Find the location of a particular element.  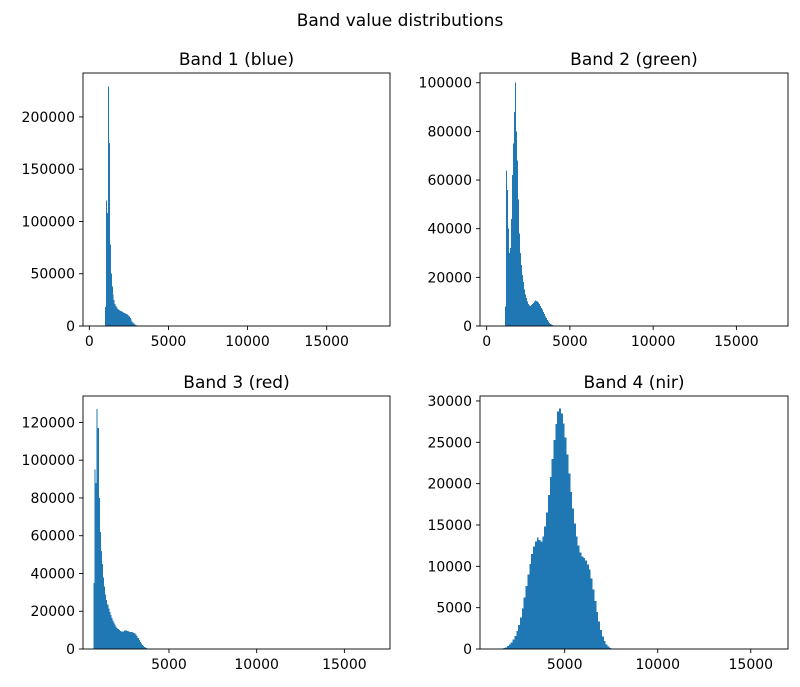

x-tick-label: 15000 is located at coordinates (736, 342).